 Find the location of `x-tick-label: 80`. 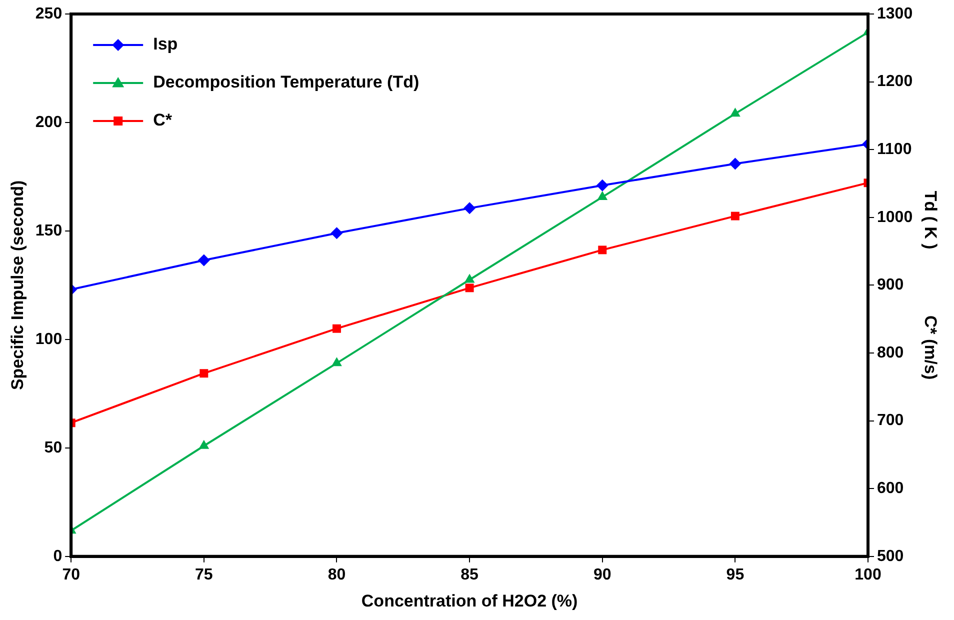

x-tick-label: 80 is located at coordinates (337, 575).